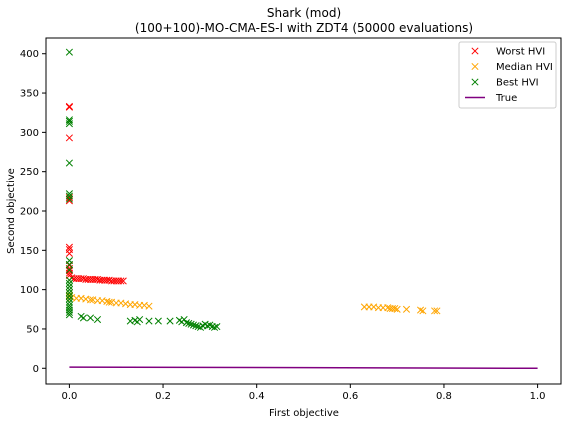 This screenshot has width=568, height=424. What do you see at coordinates (163, 396) in the screenshot?
I see `x-tick-label: 0.2` at bounding box center [163, 396].